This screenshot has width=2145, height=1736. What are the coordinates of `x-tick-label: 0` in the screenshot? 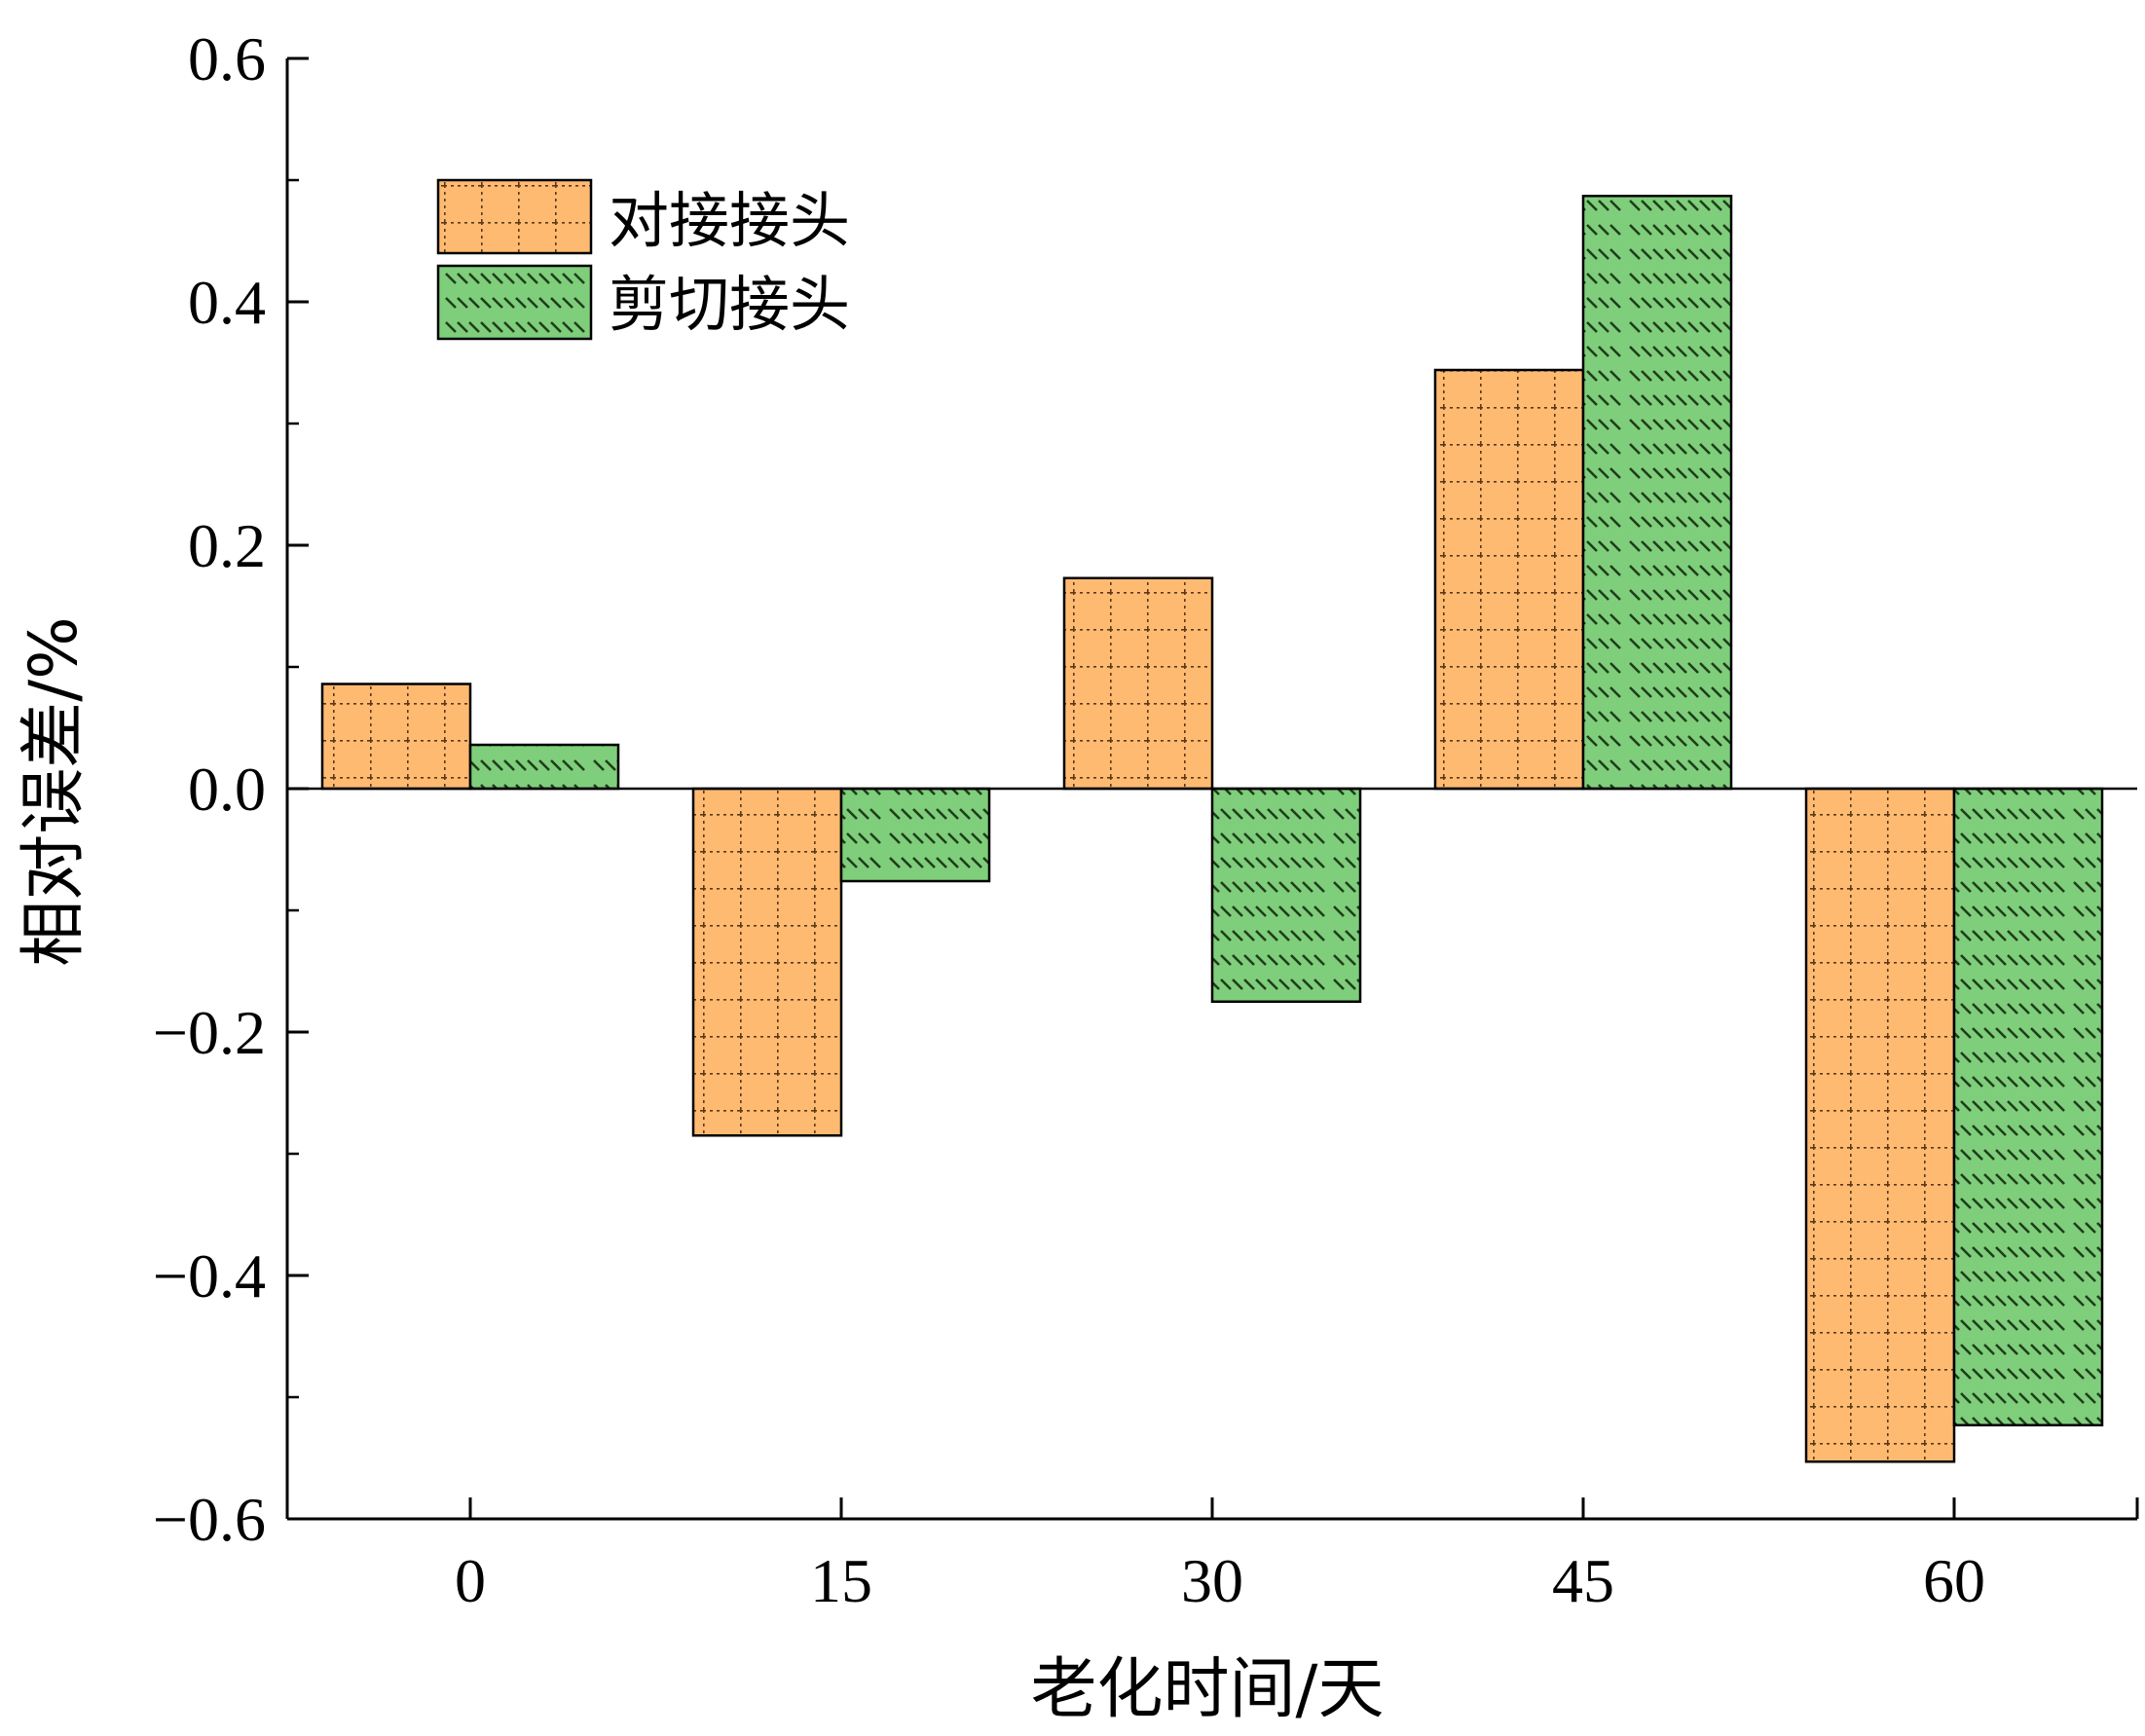 It's located at (471, 1580).